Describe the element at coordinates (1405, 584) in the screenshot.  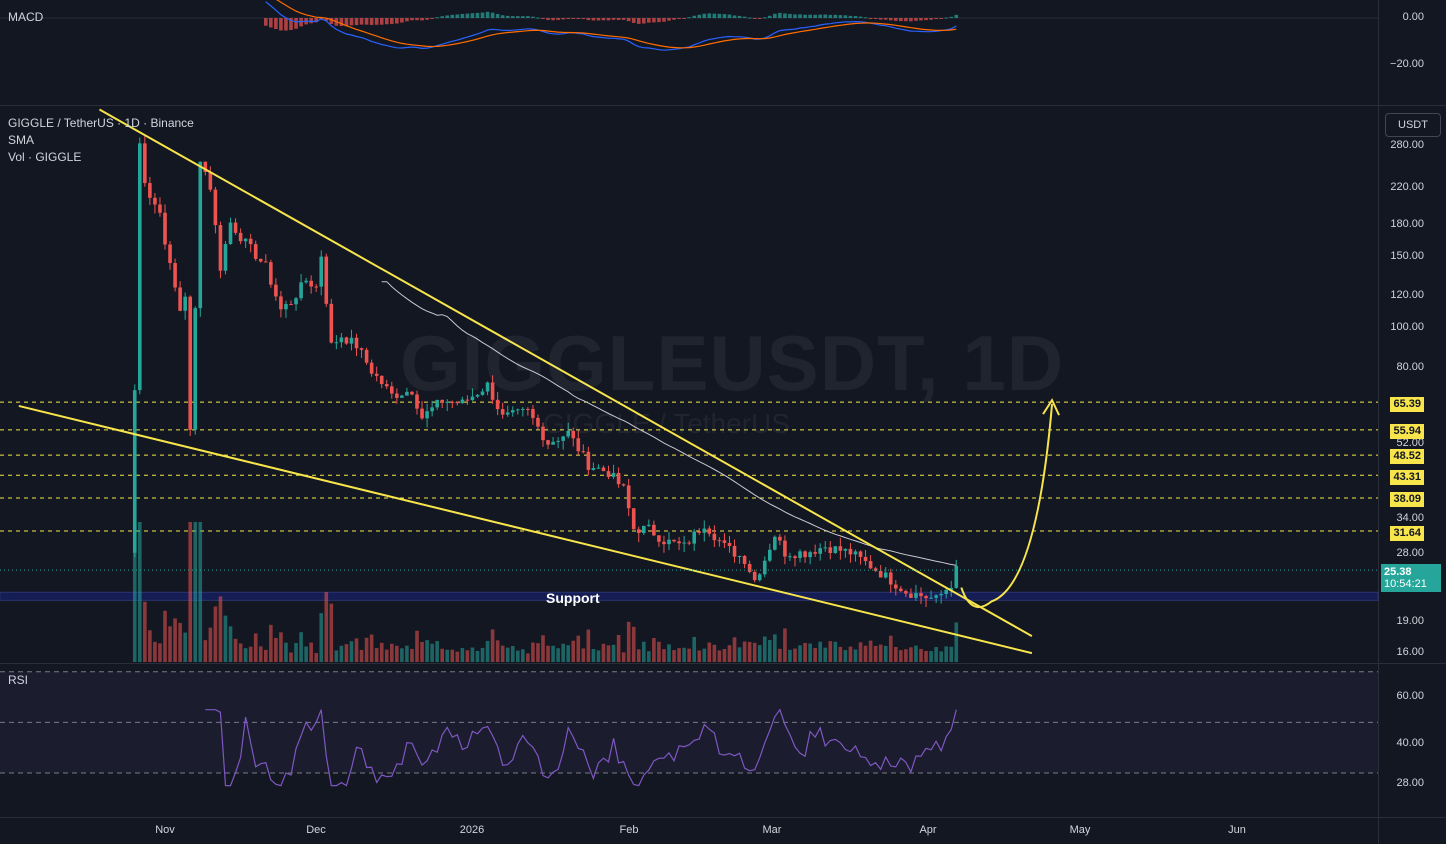
I see `bar-countdown: 10:54:21` at that location.